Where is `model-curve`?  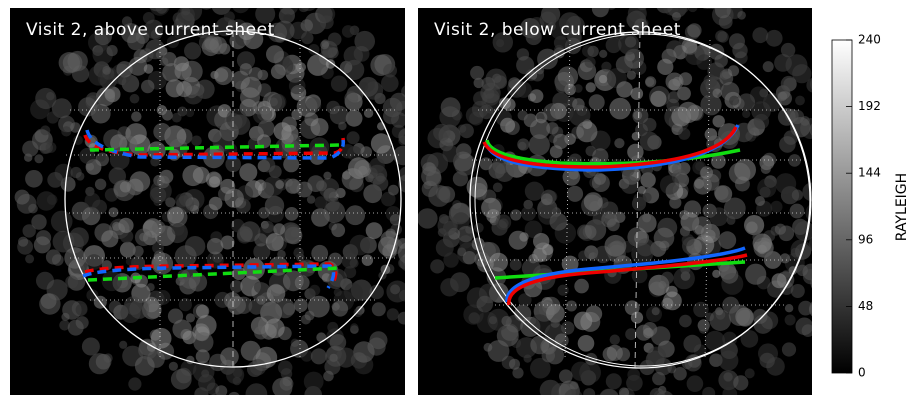 model-curve is located at coordinates (214, 209).